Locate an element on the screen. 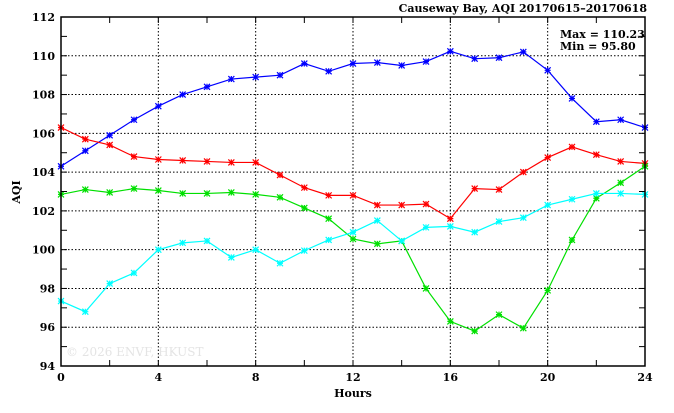  x-tick-label: 8 is located at coordinates (256, 377).